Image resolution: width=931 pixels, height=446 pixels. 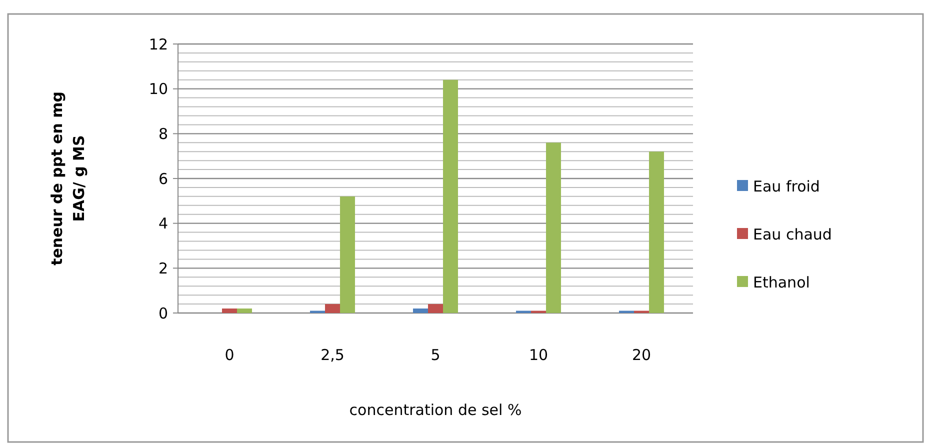 I want to click on legend-label: Eau chaud, so click(x=792, y=234).